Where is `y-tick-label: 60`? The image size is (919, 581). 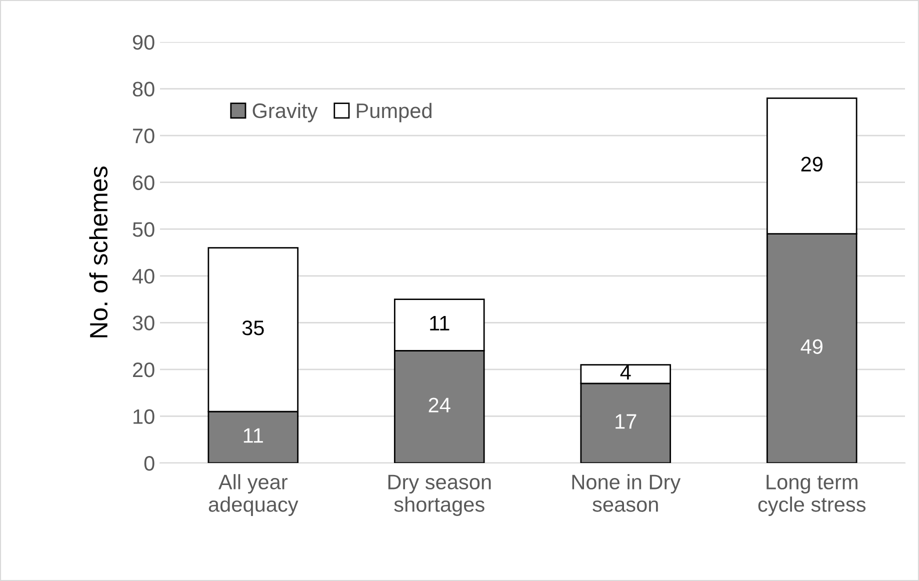 y-tick-label: 60 is located at coordinates (143, 182).